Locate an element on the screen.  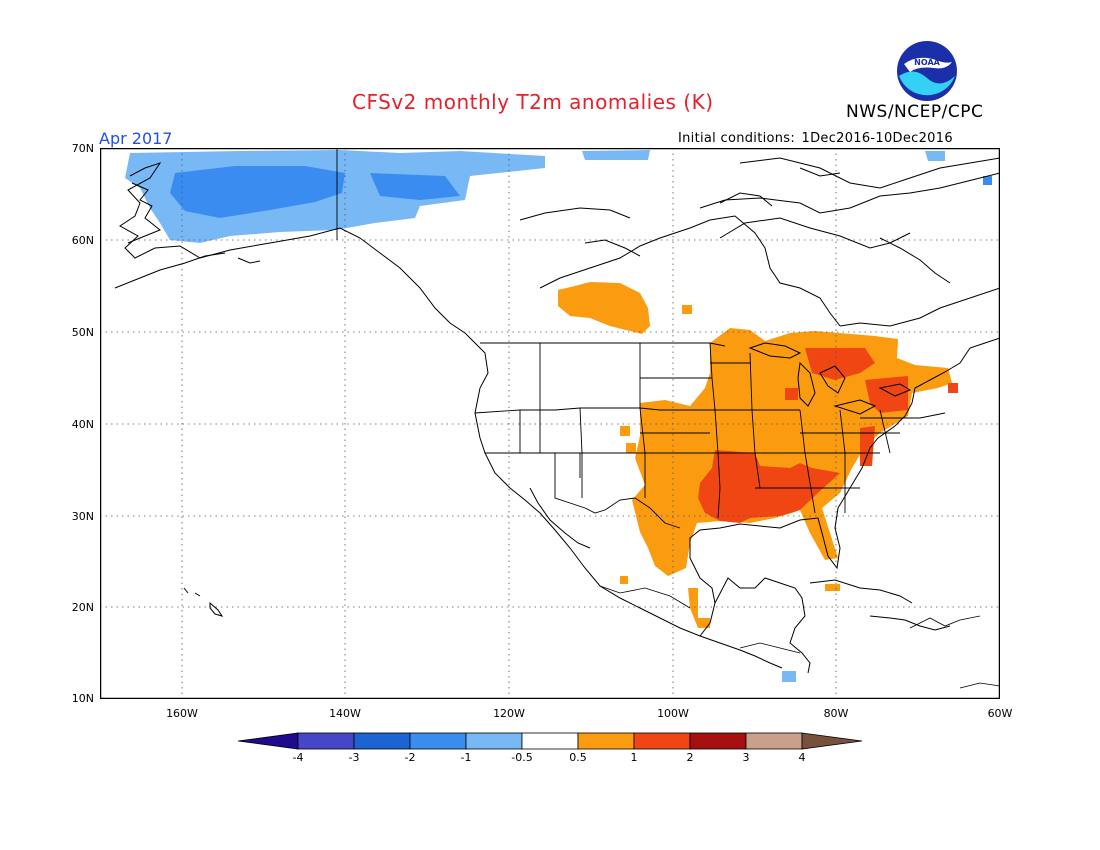
lon-label-60w: 60W is located at coordinates (1000, 713).